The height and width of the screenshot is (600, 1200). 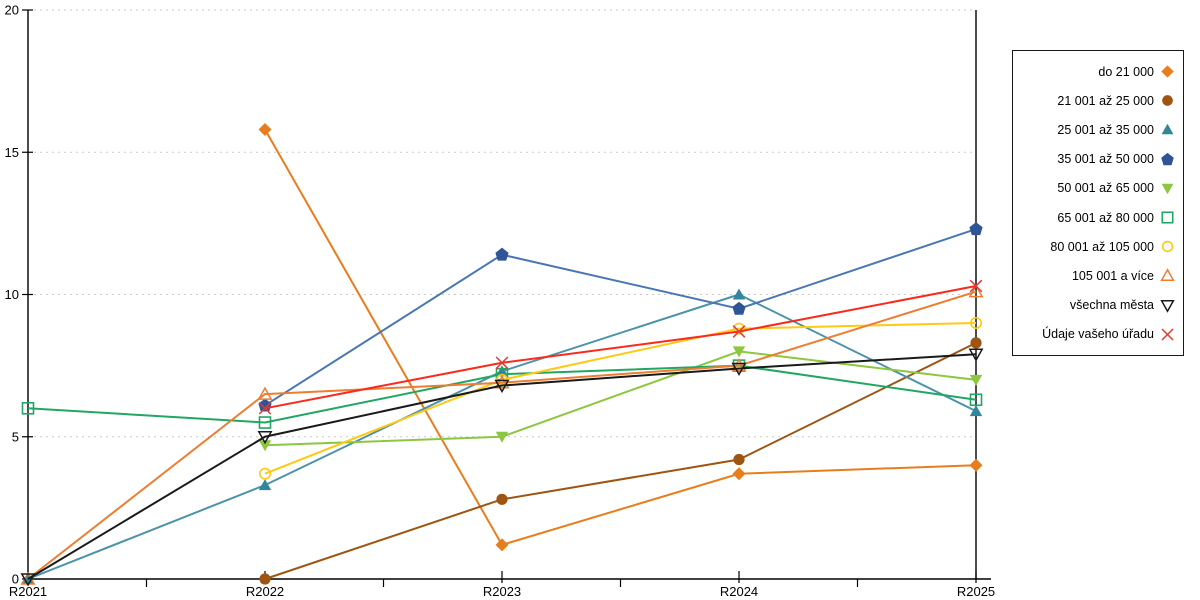 I want to click on legend-label: všechna města, so click(x=1111, y=305).